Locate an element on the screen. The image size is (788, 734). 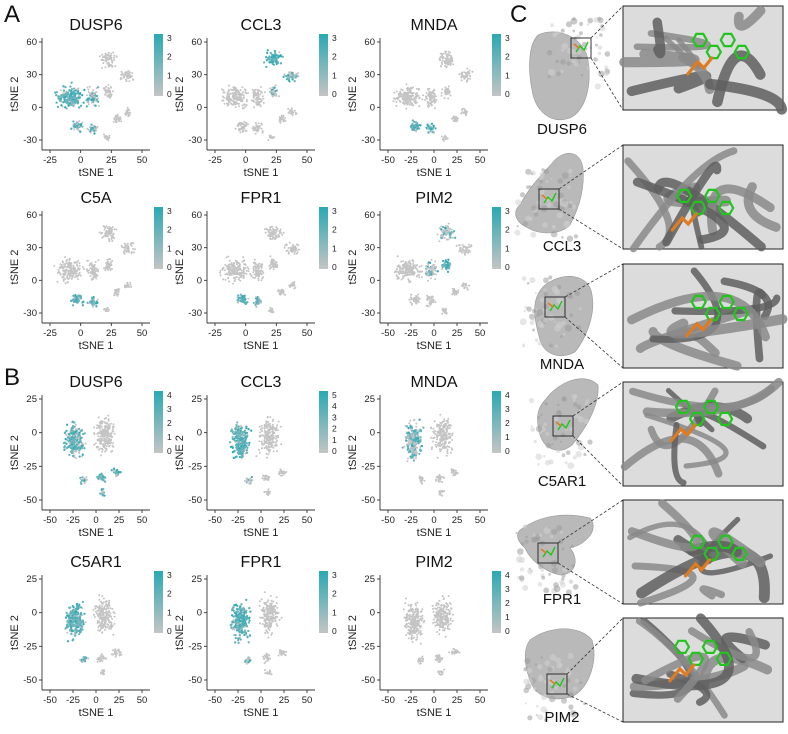
panel-b-plot-2-colorbar-label: 4 is located at coordinates (334, 406).